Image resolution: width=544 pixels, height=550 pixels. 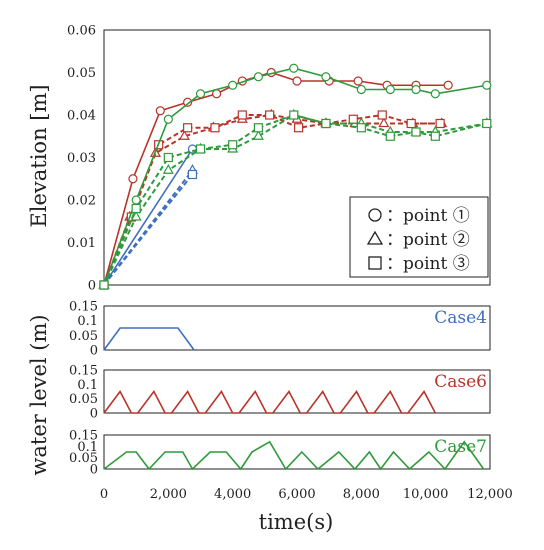 I want to click on legend-square-icon, so click(x=375, y=263).